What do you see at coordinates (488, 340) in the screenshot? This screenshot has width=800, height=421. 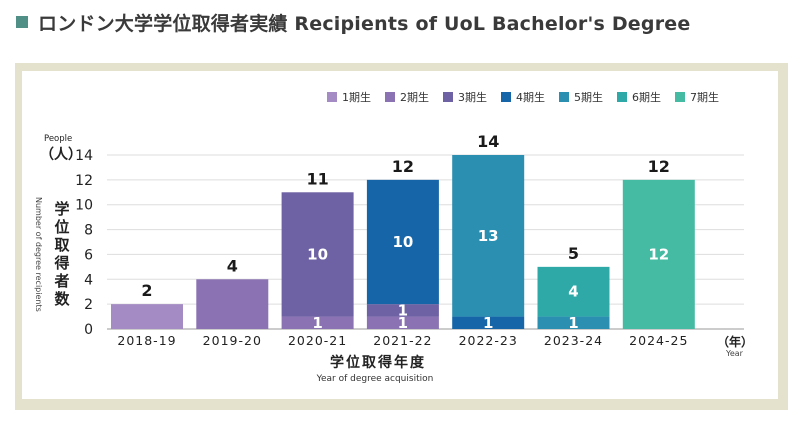 I see `x-tick-label: 2022-23` at bounding box center [488, 340].